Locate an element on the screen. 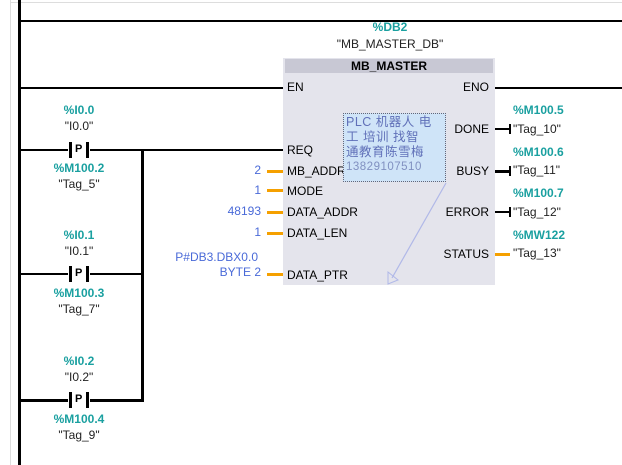 The height and width of the screenshot is (465, 622). done-wire is located at coordinates (502, 129).